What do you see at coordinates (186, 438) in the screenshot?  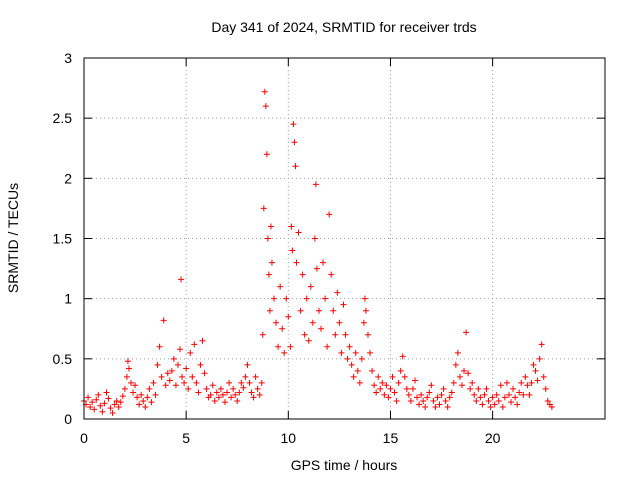 I see `x-tick-label: 5` at bounding box center [186, 438].